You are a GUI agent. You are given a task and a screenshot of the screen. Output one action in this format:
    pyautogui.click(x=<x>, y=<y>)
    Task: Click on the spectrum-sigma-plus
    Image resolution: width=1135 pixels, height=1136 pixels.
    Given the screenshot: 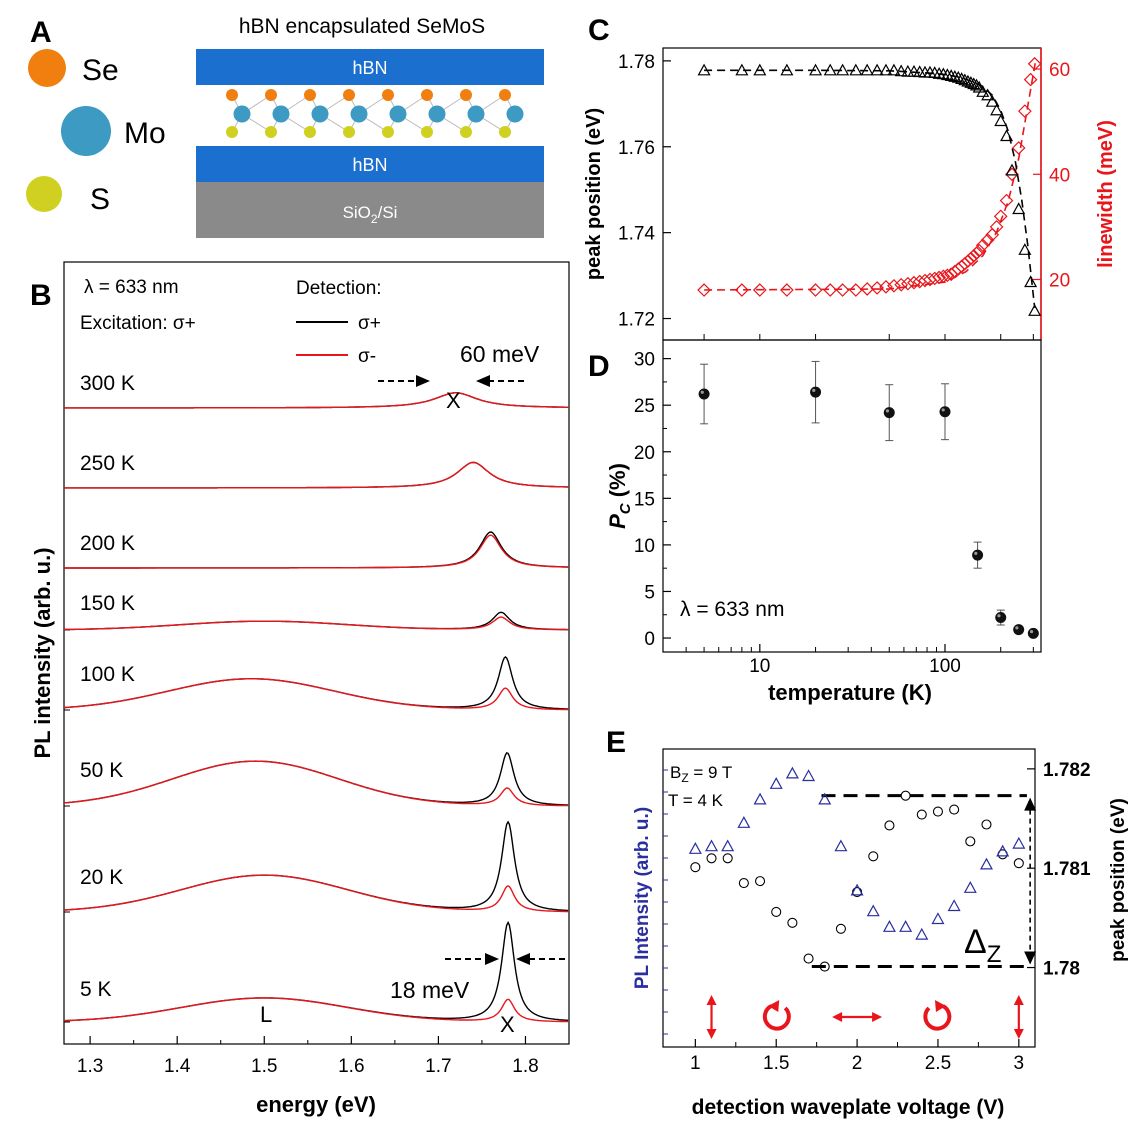 What is the action you would take?
    pyautogui.click(x=316, y=971)
    